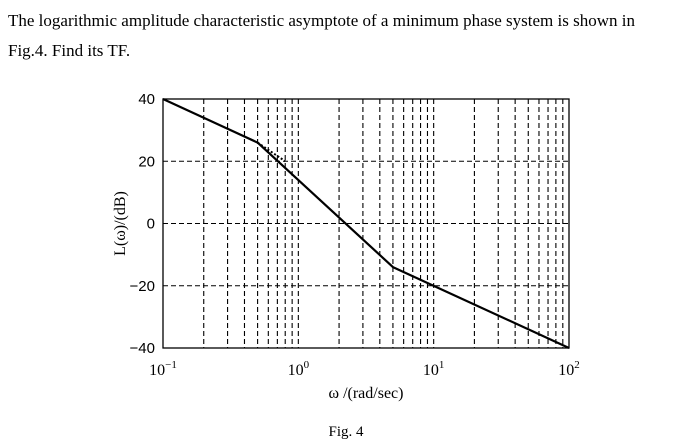  What do you see at coordinates (146, 99) in the screenshot?
I see `y-tick-label: 40` at bounding box center [146, 99].